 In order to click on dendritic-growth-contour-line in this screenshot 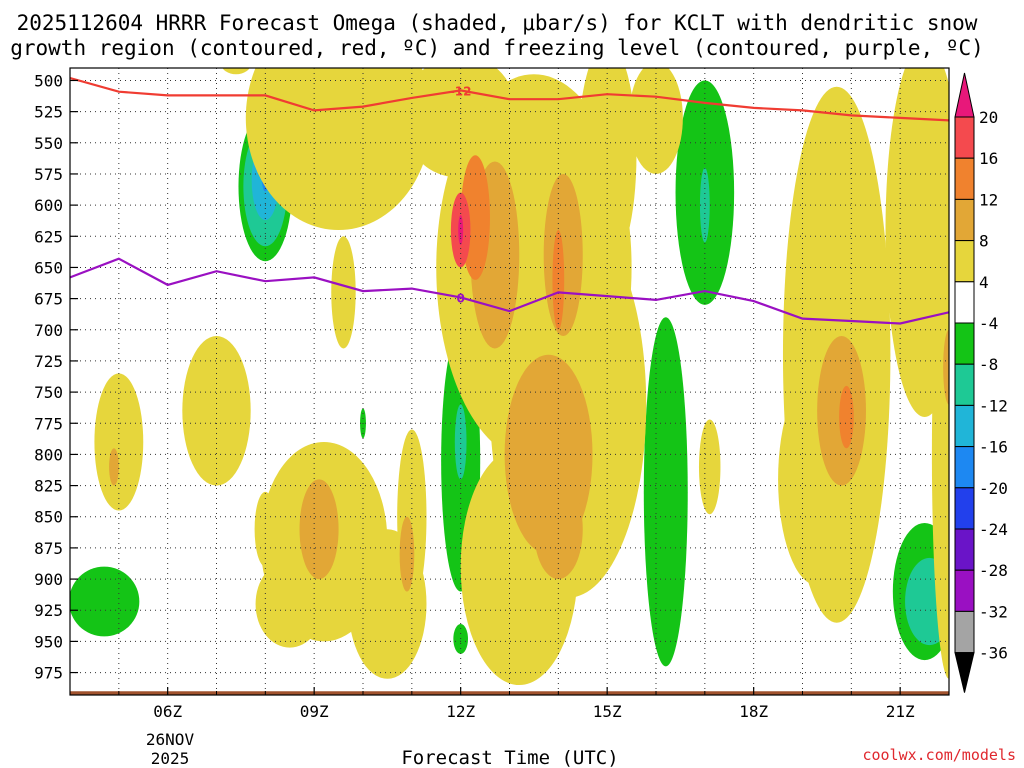, I will do `click(509, 99)`.